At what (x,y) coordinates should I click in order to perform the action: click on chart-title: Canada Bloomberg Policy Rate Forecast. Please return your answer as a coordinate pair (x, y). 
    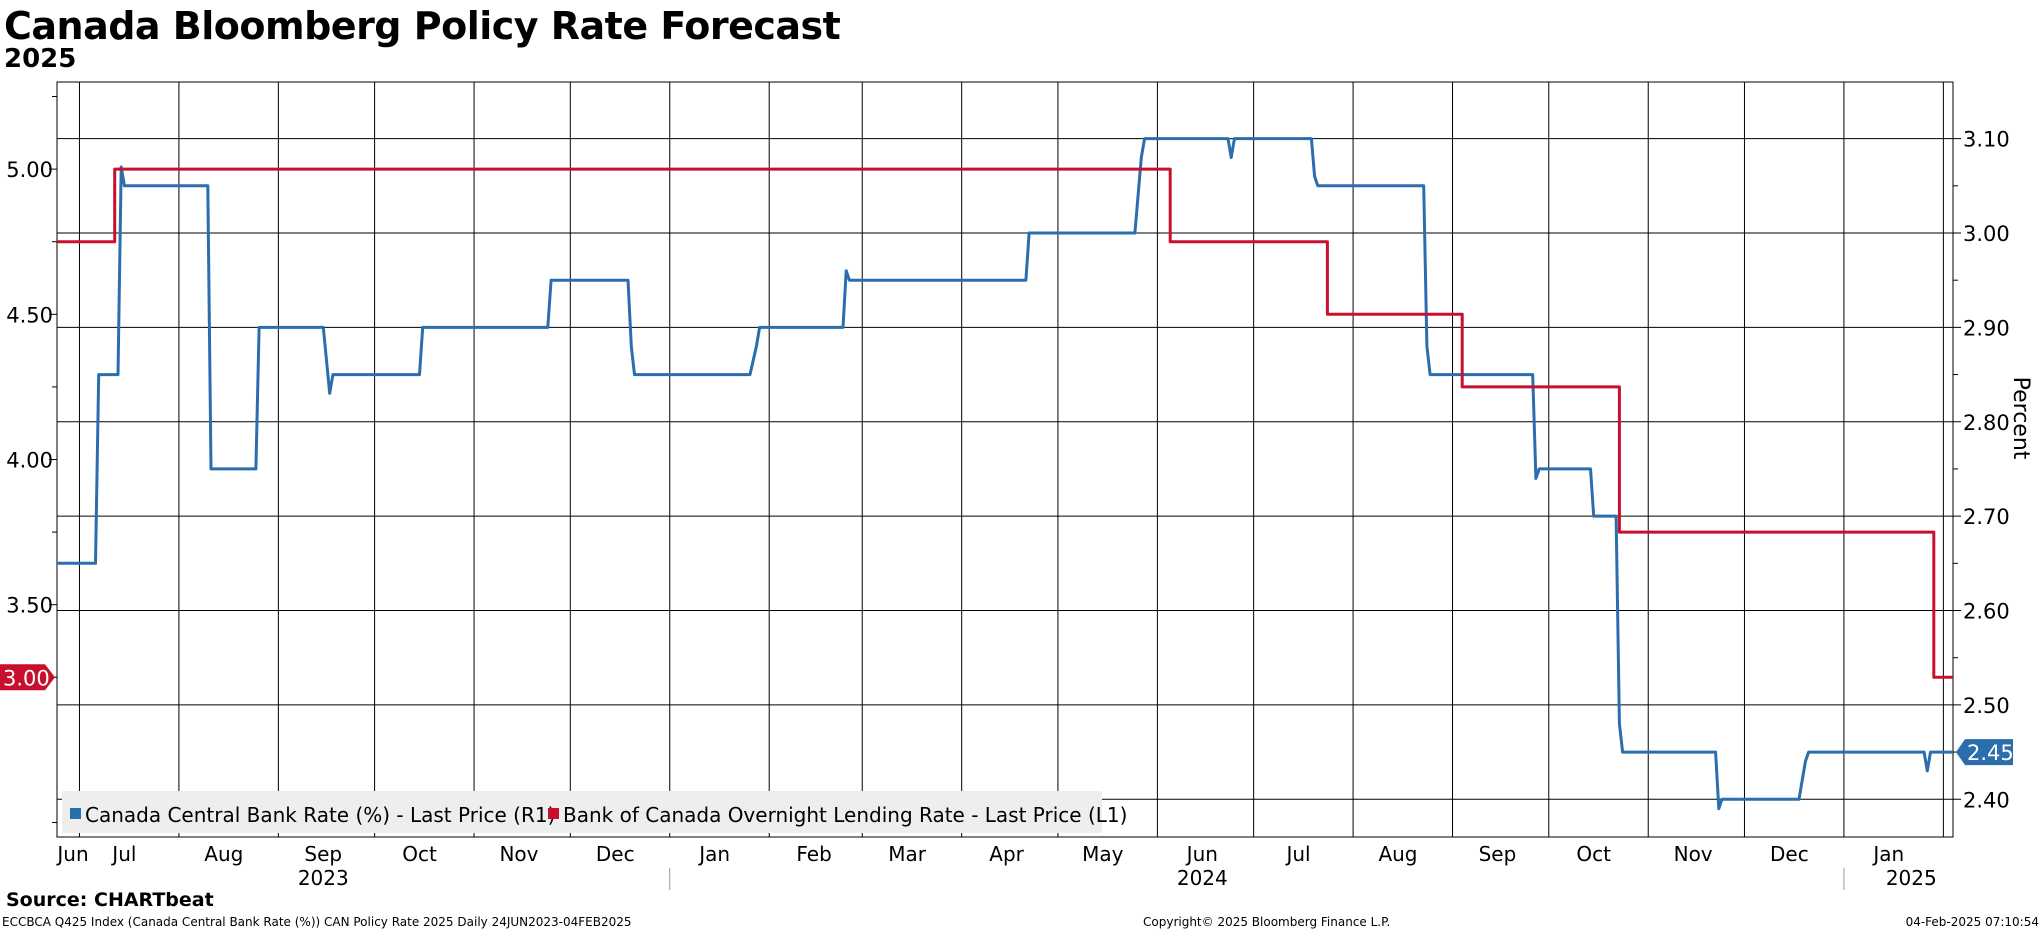
    Looking at the image, I should click on (422, 26).